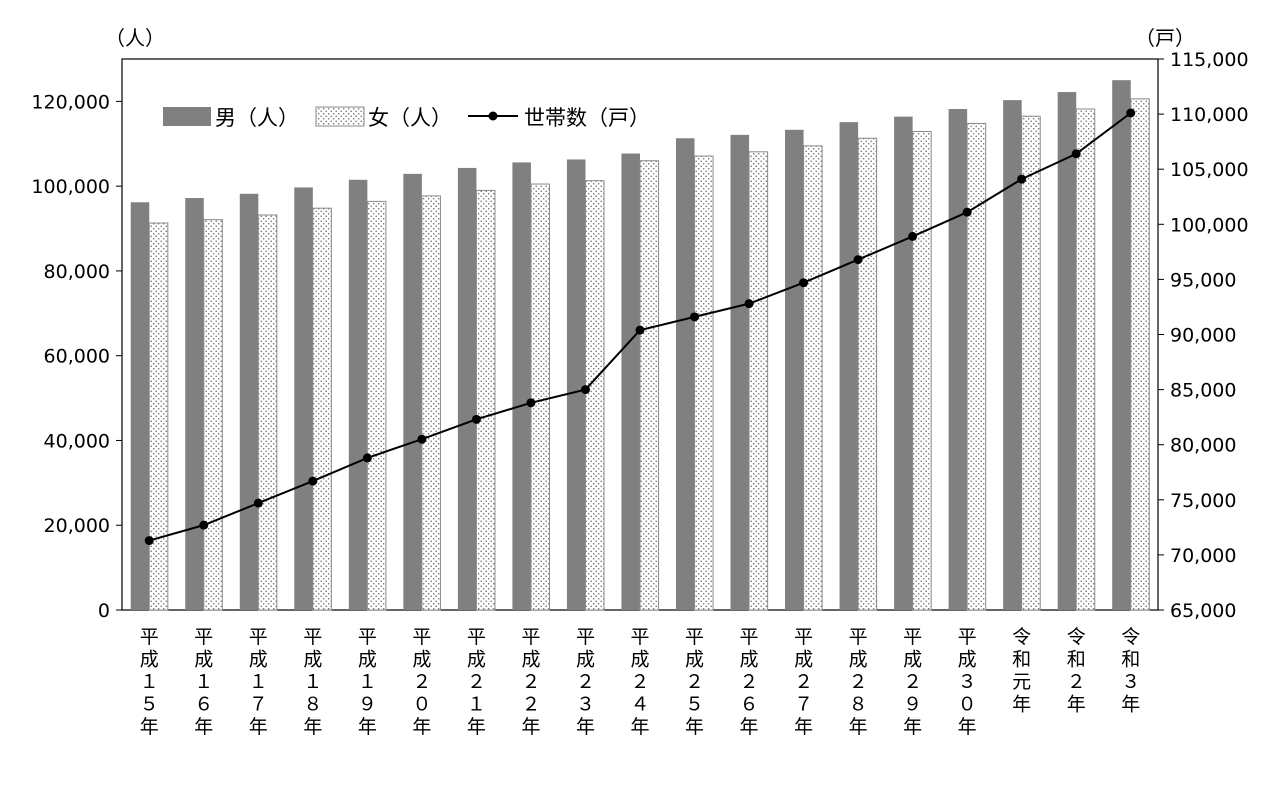 This screenshot has height=789, width=1283. I want to click on legend-female-swatch, so click(340, 116).